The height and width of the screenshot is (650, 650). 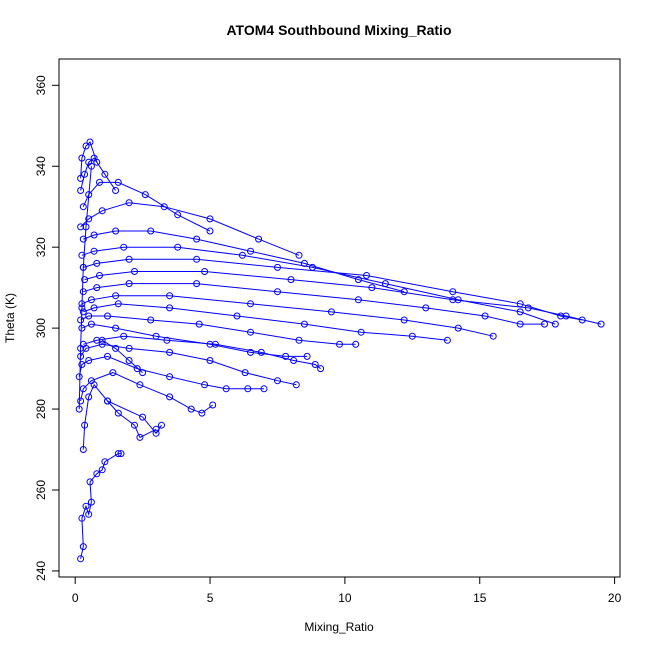 I want to click on y-tick-label: 320, so click(x=41, y=247).